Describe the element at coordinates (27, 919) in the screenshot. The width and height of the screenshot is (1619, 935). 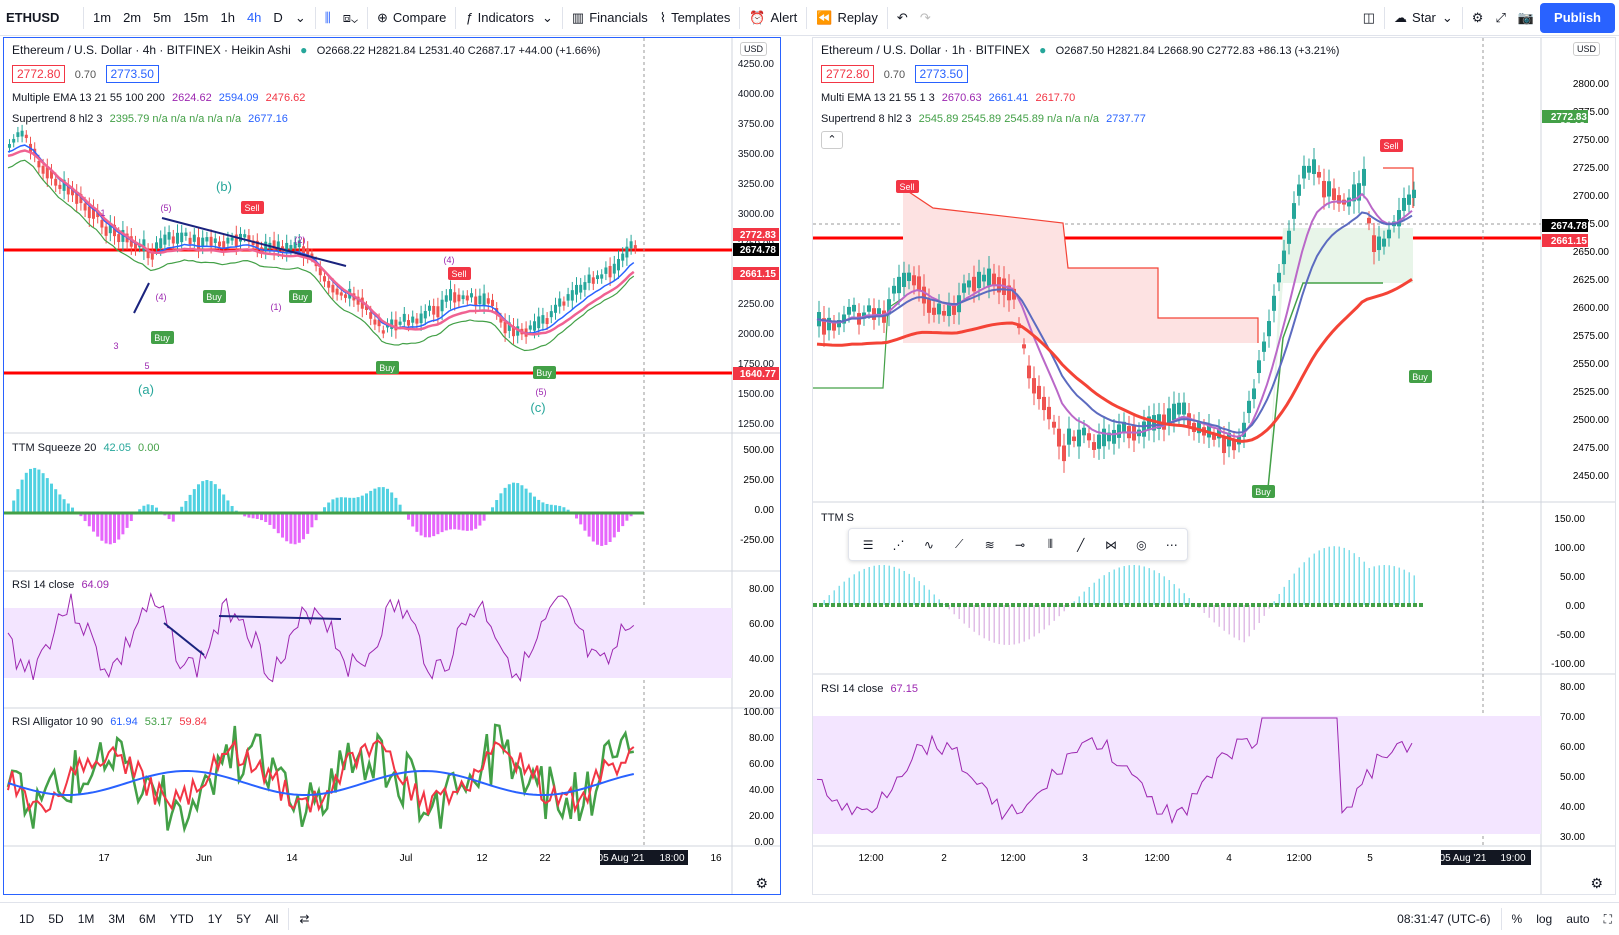
I see `range-1d: 1D` at that location.